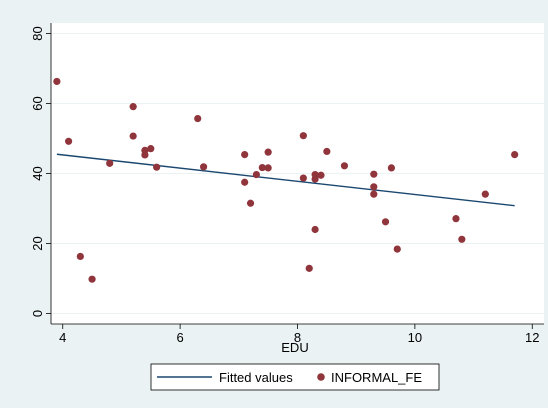 Image resolution: width=548 pixels, height=408 pixels. I want to click on x-tick-label: 12, so click(532, 337).